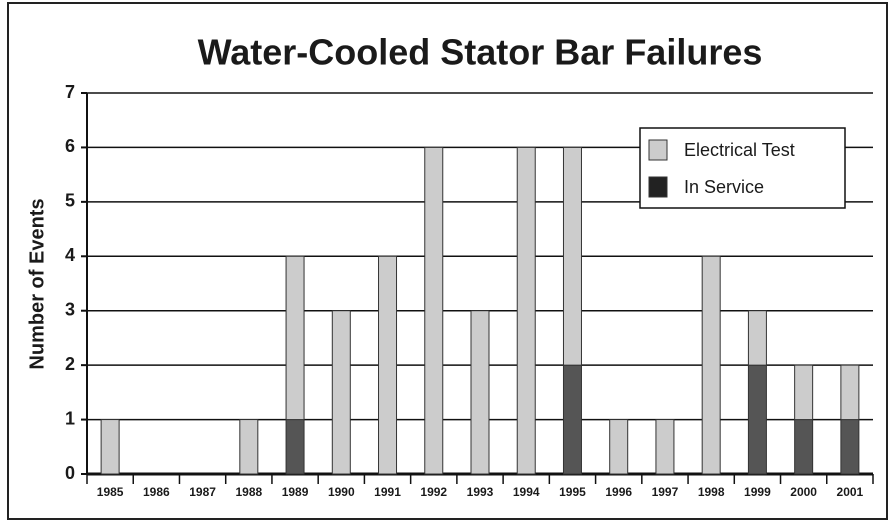 This screenshot has width=892, height=523. I want to click on y-tick-label: 1, so click(70, 418).